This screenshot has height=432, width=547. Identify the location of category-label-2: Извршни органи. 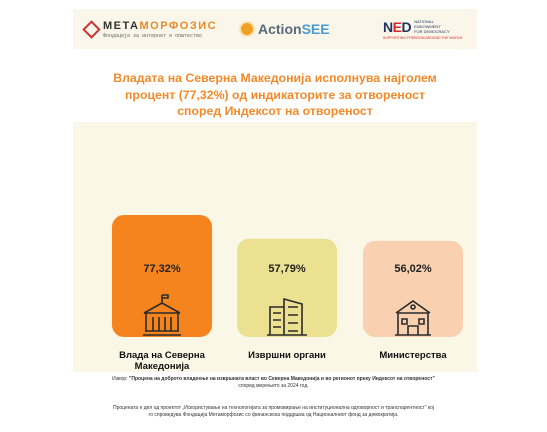
(287, 355).